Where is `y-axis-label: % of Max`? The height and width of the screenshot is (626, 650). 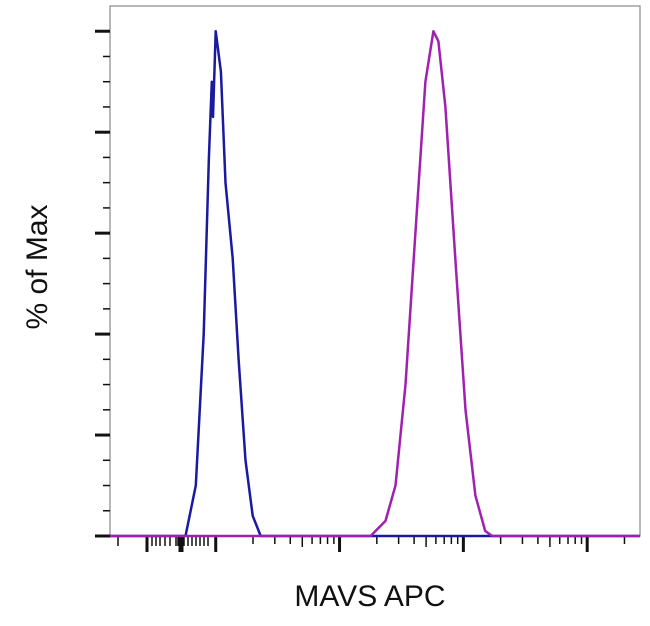
y-axis-label: % of Max is located at coordinates (37, 267).